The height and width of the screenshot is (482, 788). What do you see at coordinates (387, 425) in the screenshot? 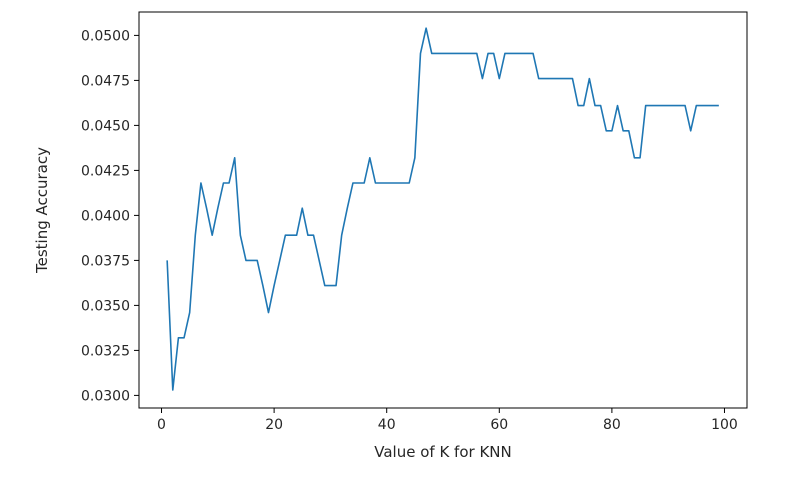
I see `x-tick-label: 40` at bounding box center [387, 425].